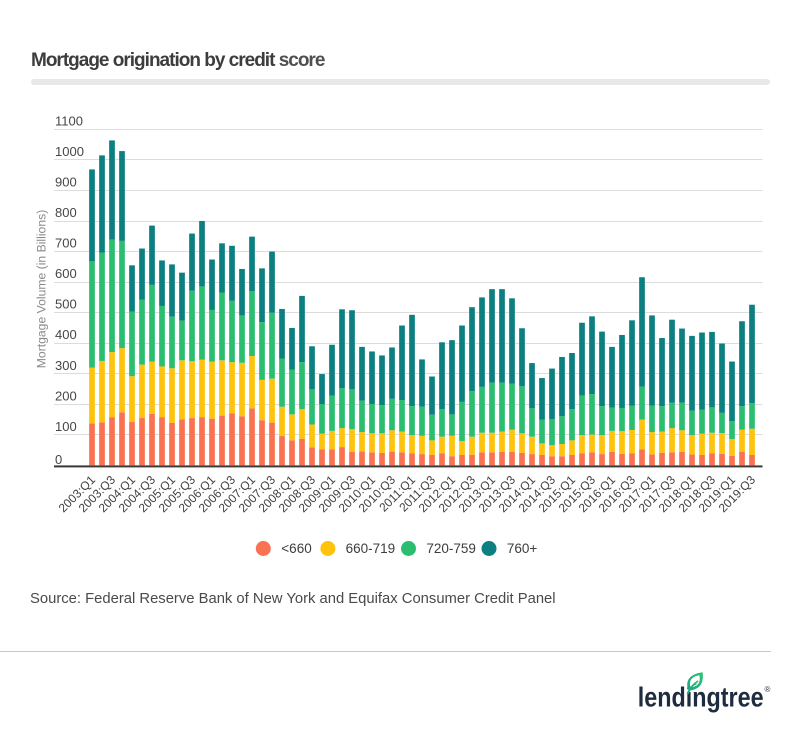 Image resolution: width=800 pixels, height=734 pixels. I want to click on svg-text: 1000, so click(69, 151).